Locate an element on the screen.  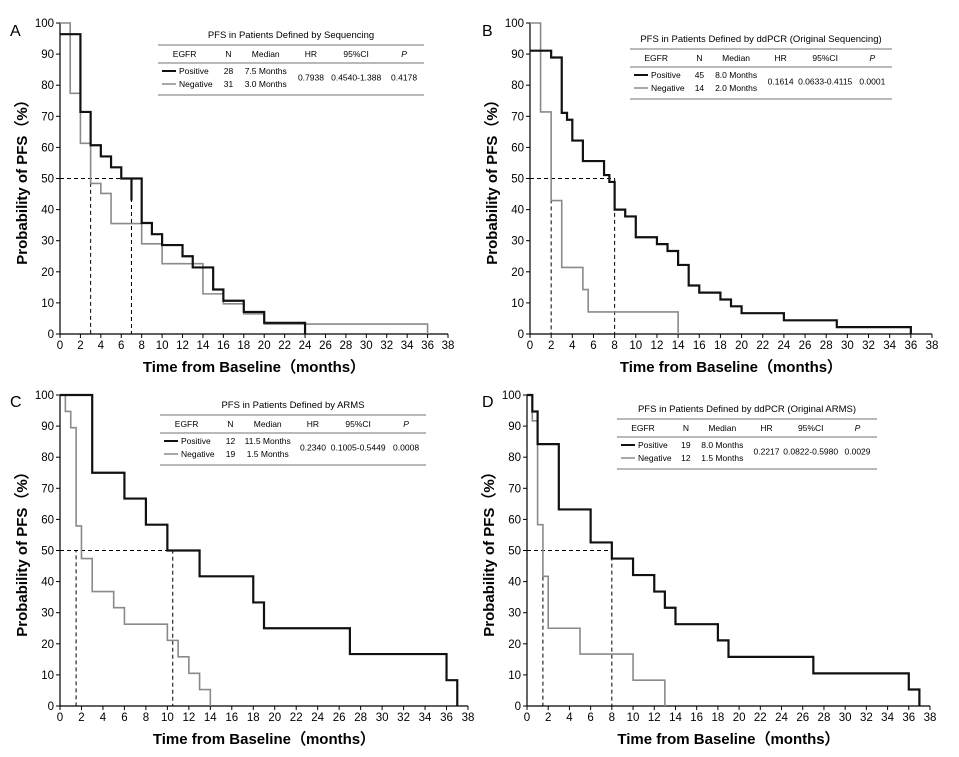
panel-letter: D is located at coordinates (488, 402).